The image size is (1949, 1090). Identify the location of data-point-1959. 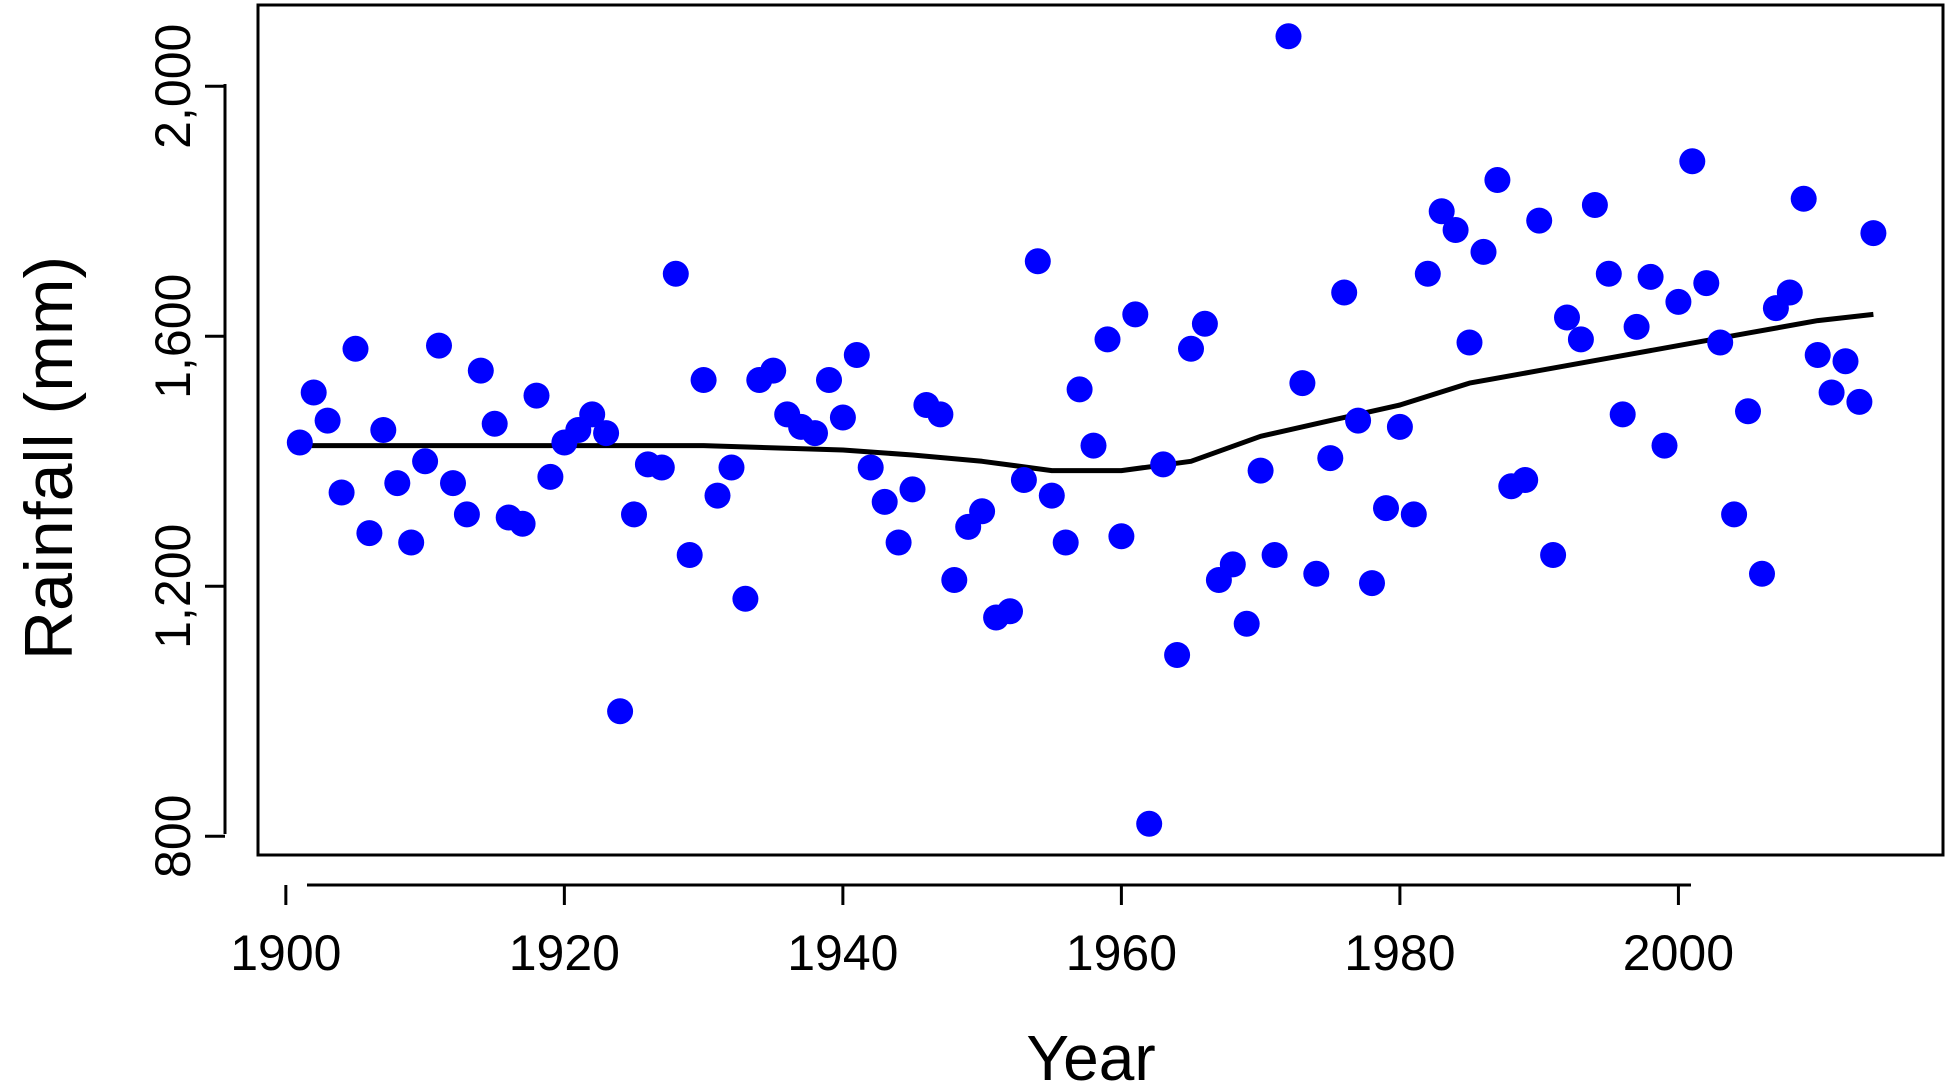
(1107, 339).